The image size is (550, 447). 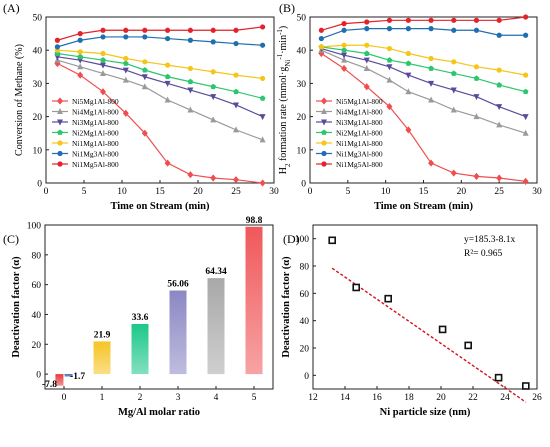 I want to click on bar-value-label: 21.9, so click(x=102, y=335).